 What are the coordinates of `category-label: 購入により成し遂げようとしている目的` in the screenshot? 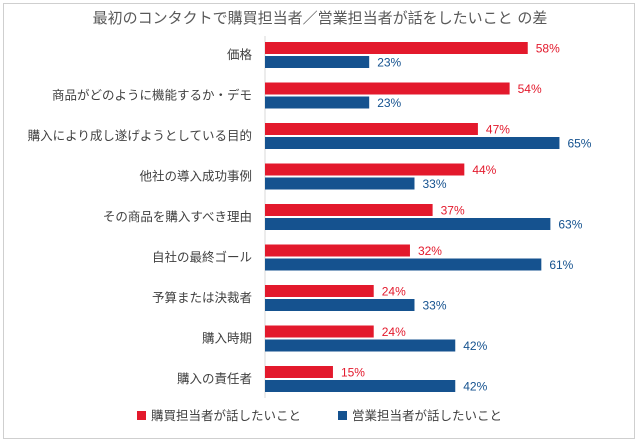 It's located at (140, 135).